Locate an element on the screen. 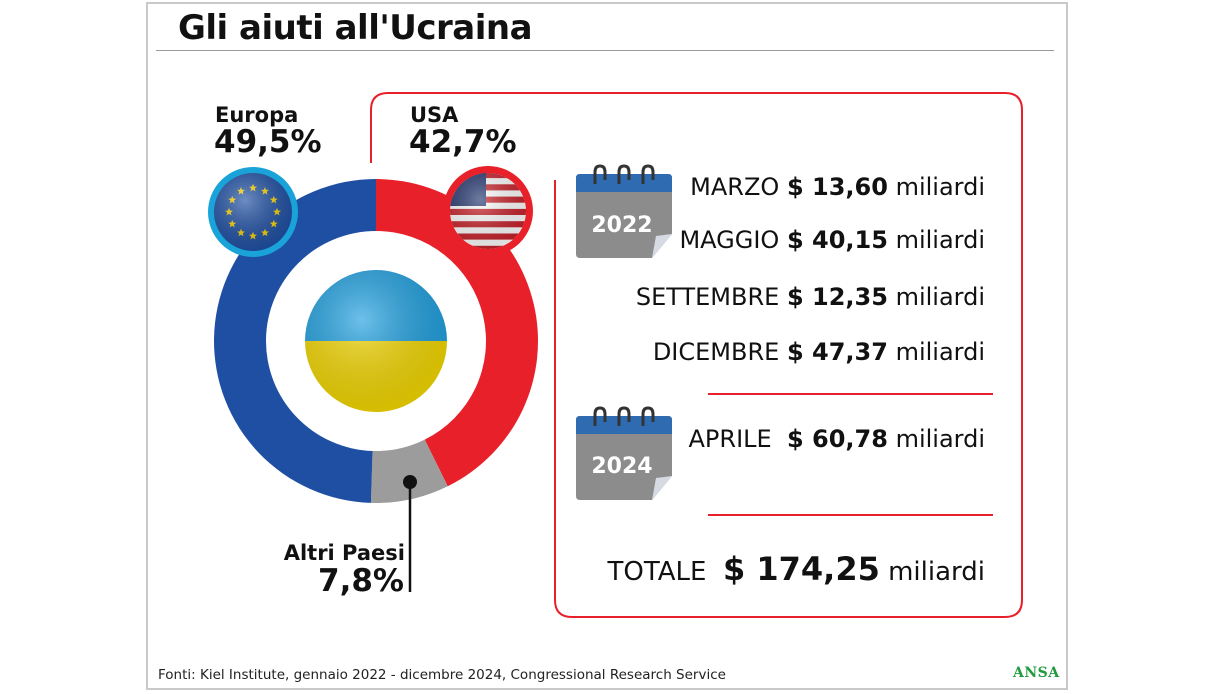 The width and height of the screenshot is (1217, 694). row-amount: $ 60,78 is located at coordinates (837, 439).